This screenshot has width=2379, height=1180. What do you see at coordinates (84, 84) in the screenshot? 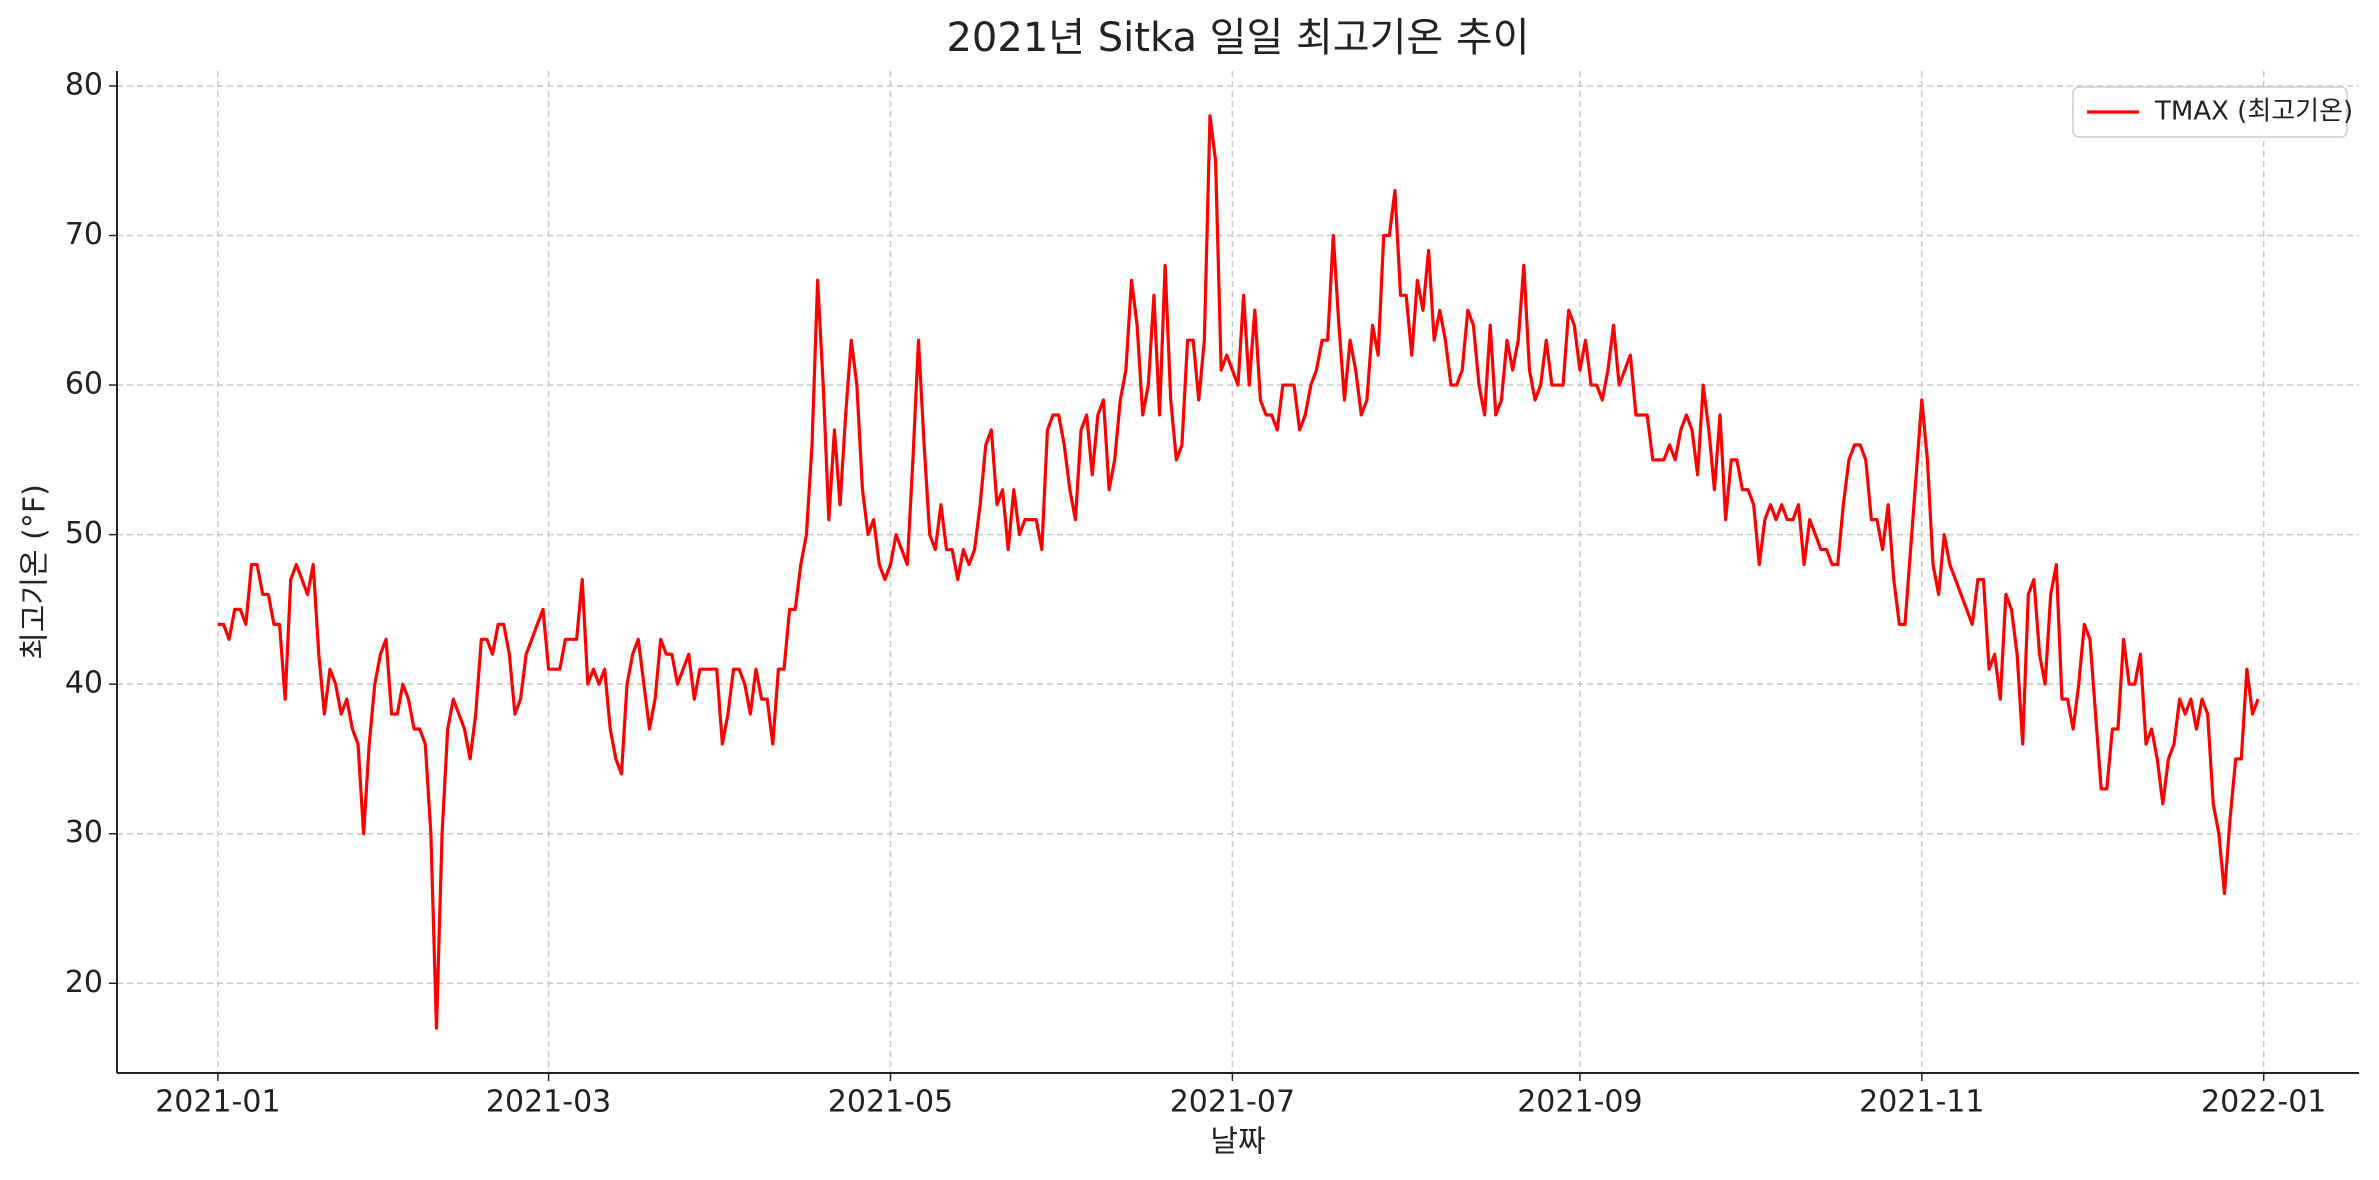
I see `y-tick-label: 80` at bounding box center [84, 84].